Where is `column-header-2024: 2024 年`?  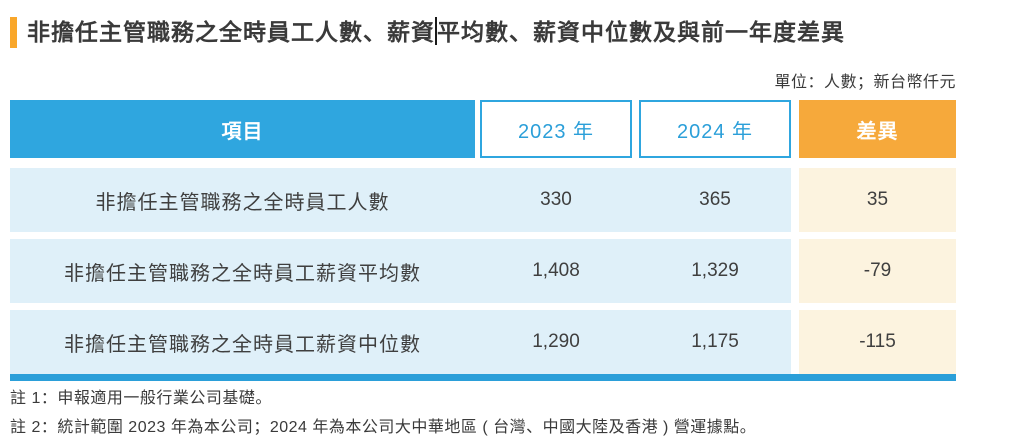
column-header-2024: 2024 年 is located at coordinates (715, 129).